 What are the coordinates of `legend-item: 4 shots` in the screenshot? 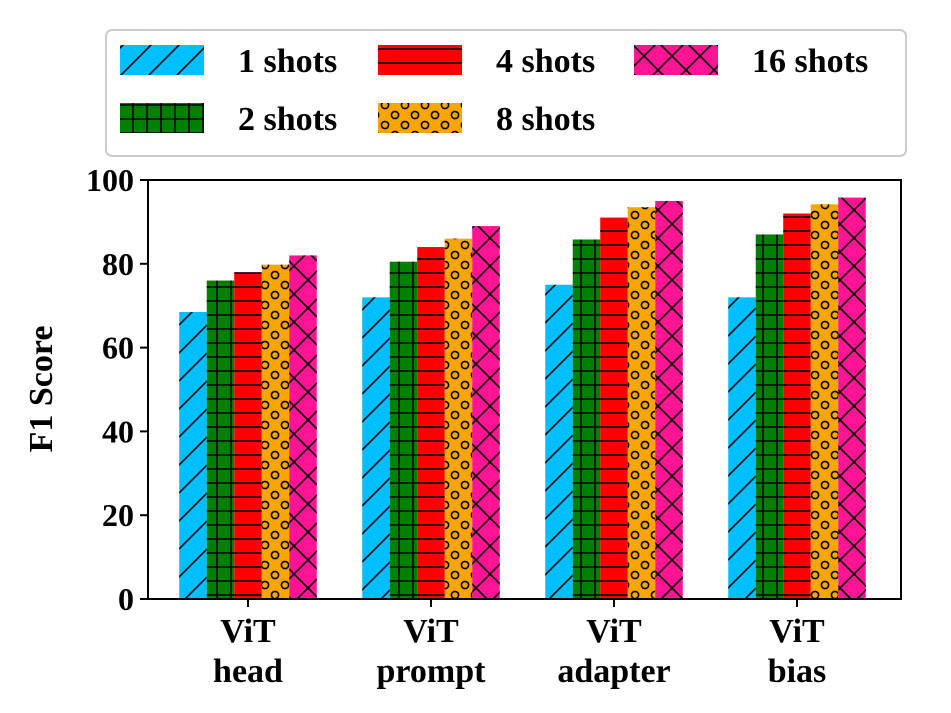 It's located at (486, 61).